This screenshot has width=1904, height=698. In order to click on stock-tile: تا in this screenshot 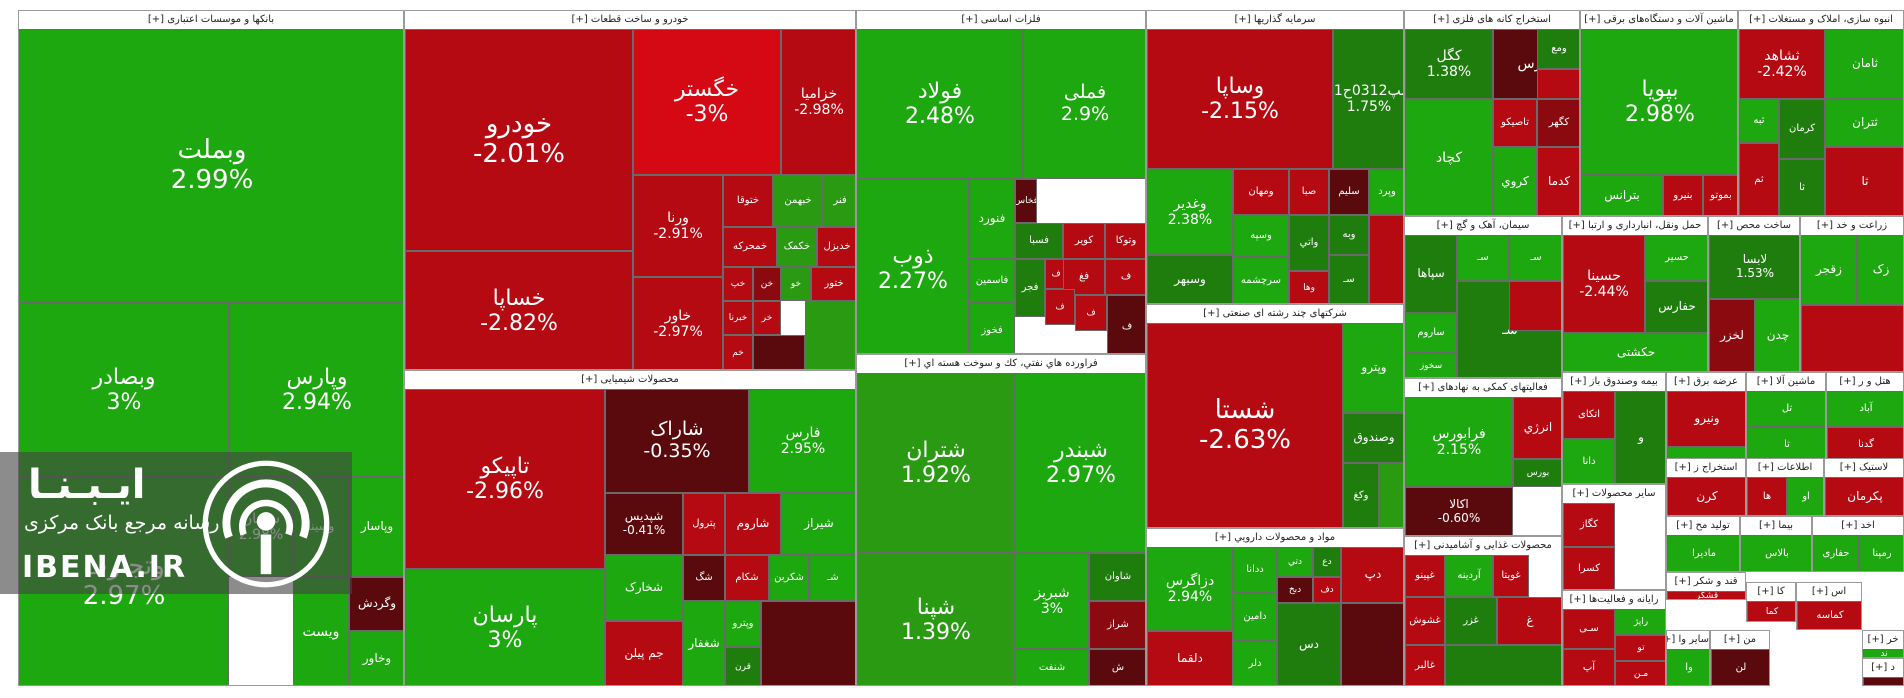, I will do `click(1786, 444)`.